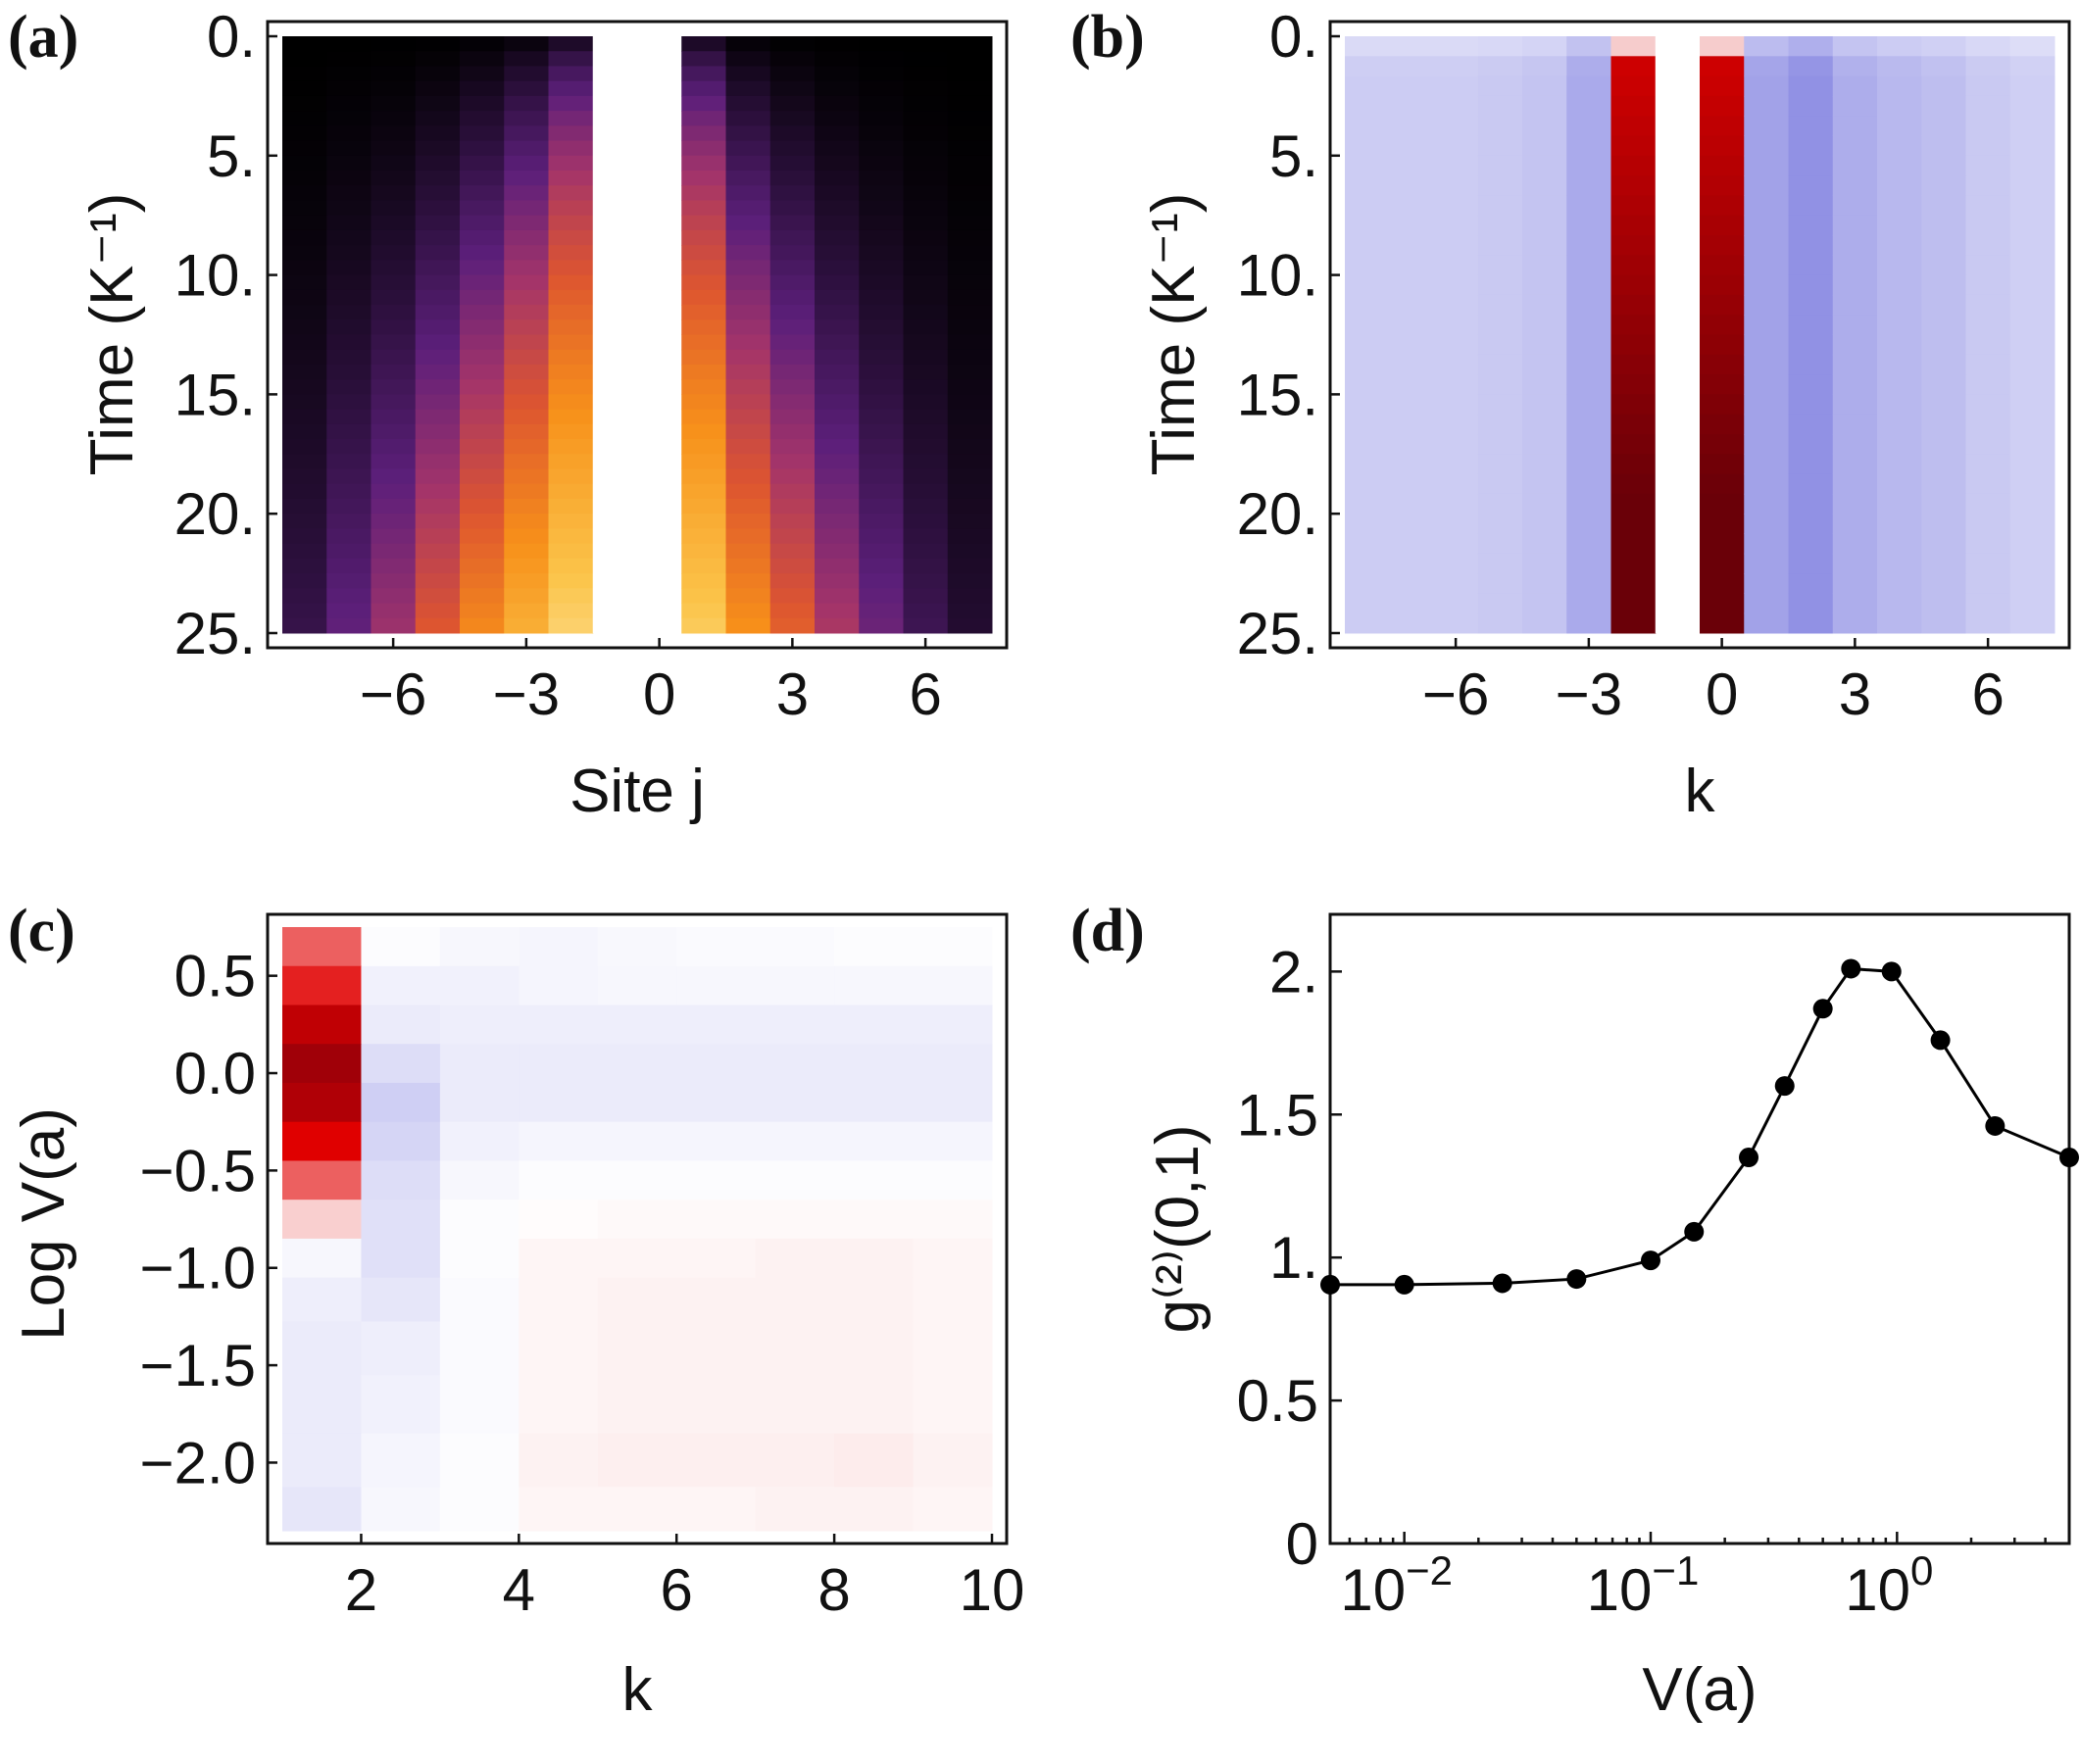 The width and height of the screenshot is (2080, 1764). I want to click on x-tick-label: −3, so click(1589, 694).